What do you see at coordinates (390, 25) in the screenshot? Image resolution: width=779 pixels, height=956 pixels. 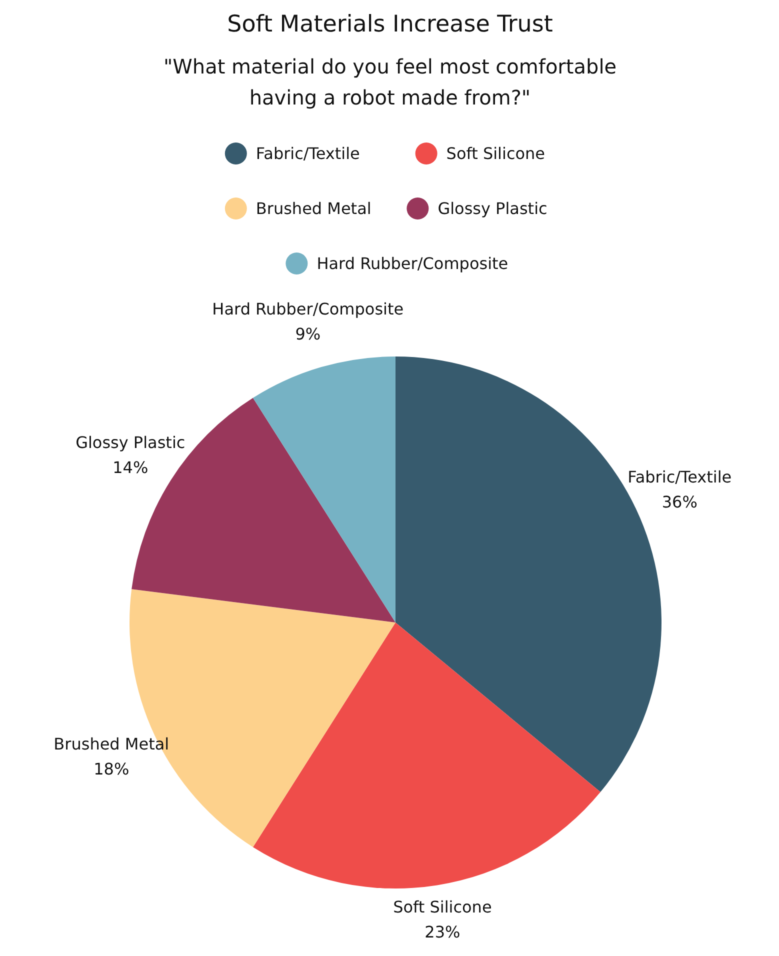 I see `chart-title: Soft Materials Increase Trust` at bounding box center [390, 25].